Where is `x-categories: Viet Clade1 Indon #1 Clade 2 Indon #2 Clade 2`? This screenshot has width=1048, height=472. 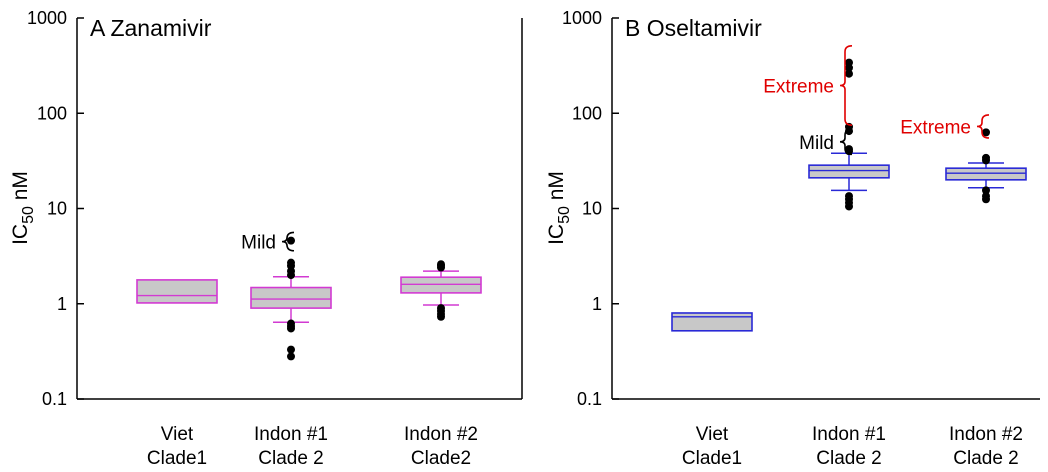
x-categories: Viet Clade1 Indon #1 Clade 2 Indon #2 Clade 2 is located at coordinates (852, 446).